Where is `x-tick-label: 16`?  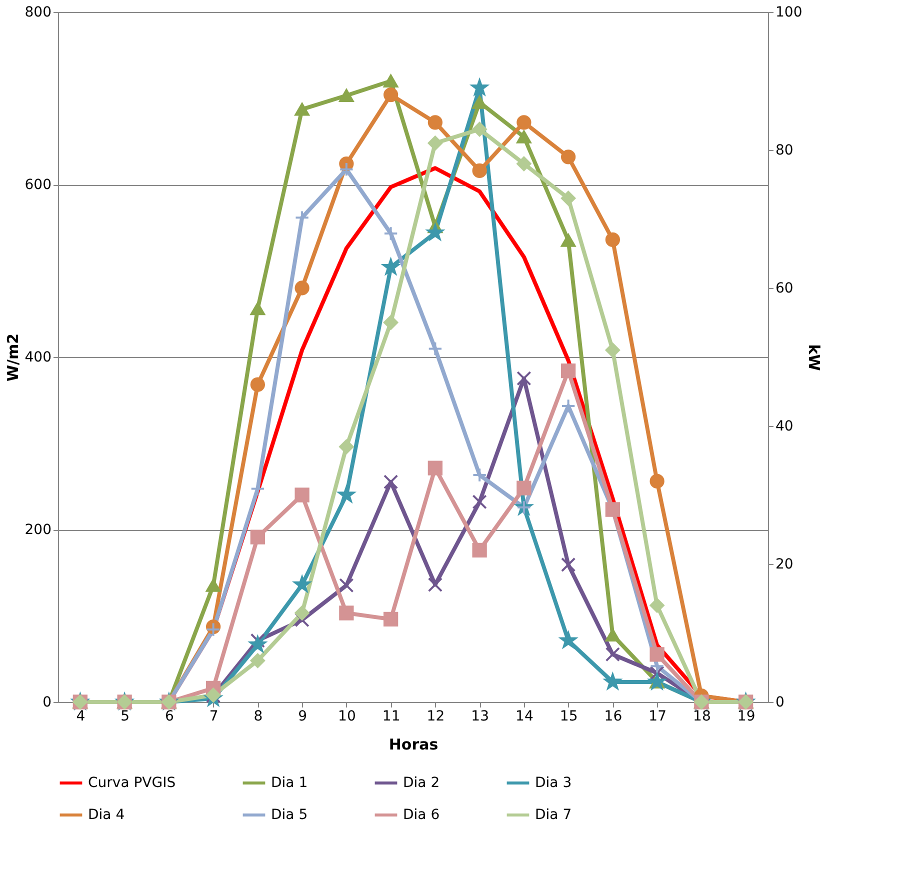
x-tick-label: 16 is located at coordinates (613, 716).